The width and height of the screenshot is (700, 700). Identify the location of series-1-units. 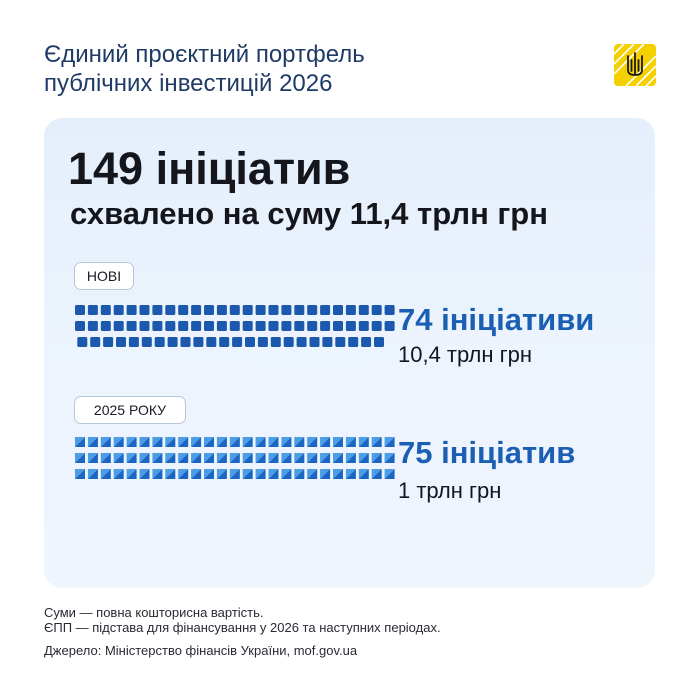
(235, 458).